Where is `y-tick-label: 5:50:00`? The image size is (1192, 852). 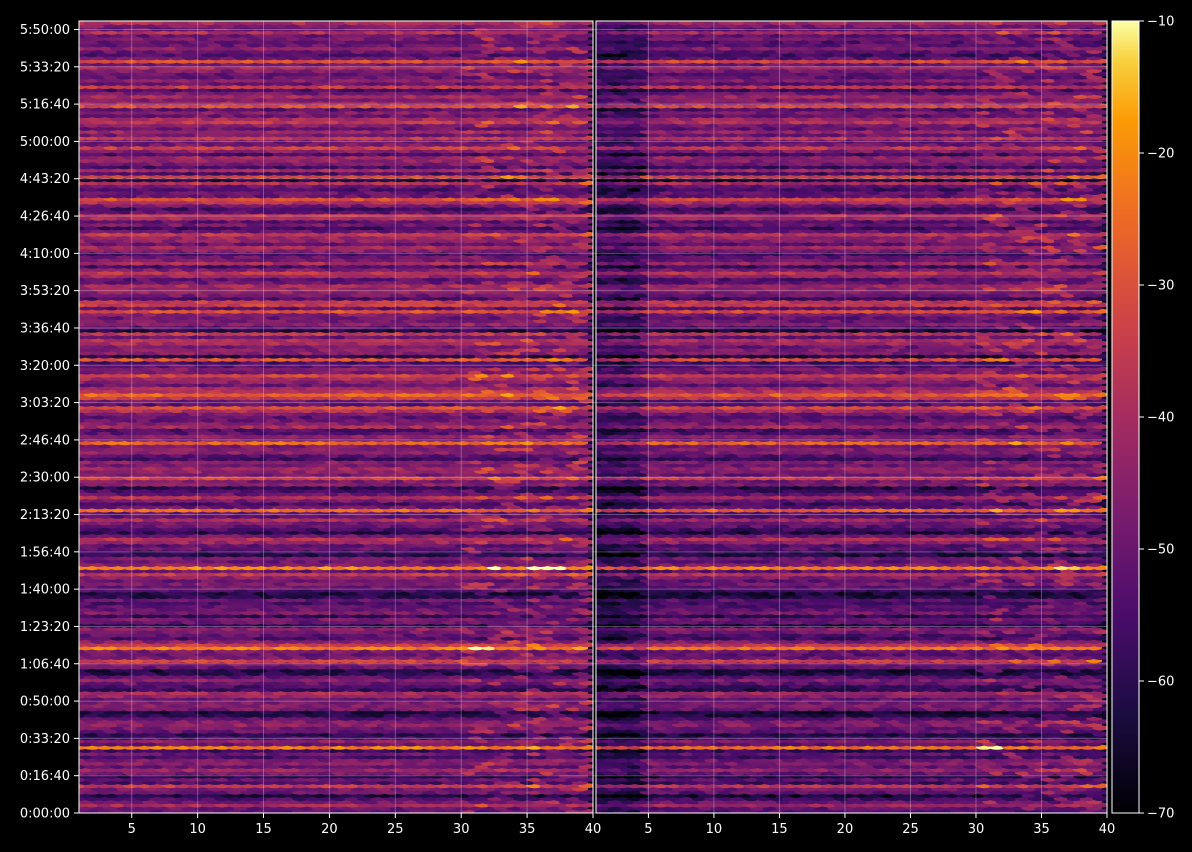
y-tick-label: 5:50:00 is located at coordinates (45, 30).